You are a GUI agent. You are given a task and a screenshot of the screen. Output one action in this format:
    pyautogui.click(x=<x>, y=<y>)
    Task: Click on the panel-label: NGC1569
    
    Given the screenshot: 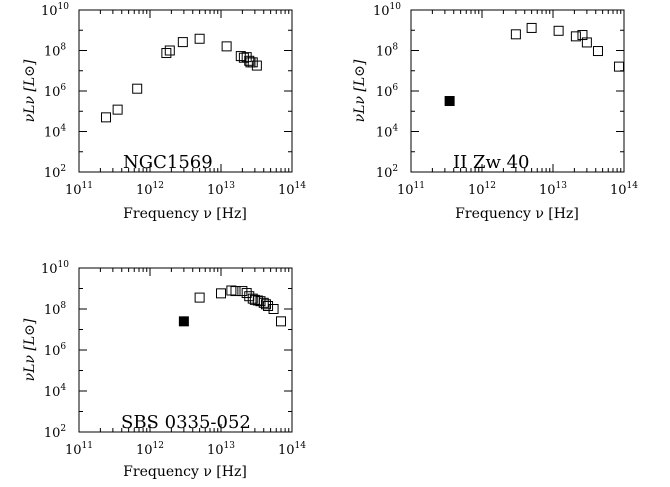 What is the action you would take?
    pyautogui.click(x=168, y=162)
    